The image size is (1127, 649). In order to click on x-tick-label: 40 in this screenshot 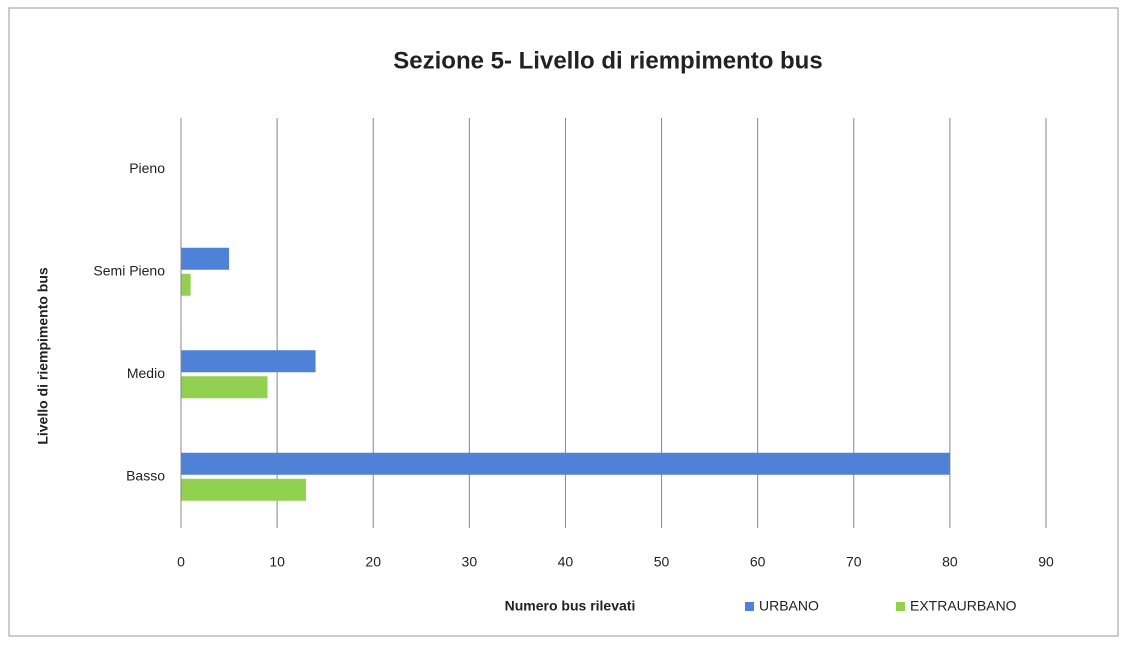, I will do `click(566, 562)`.